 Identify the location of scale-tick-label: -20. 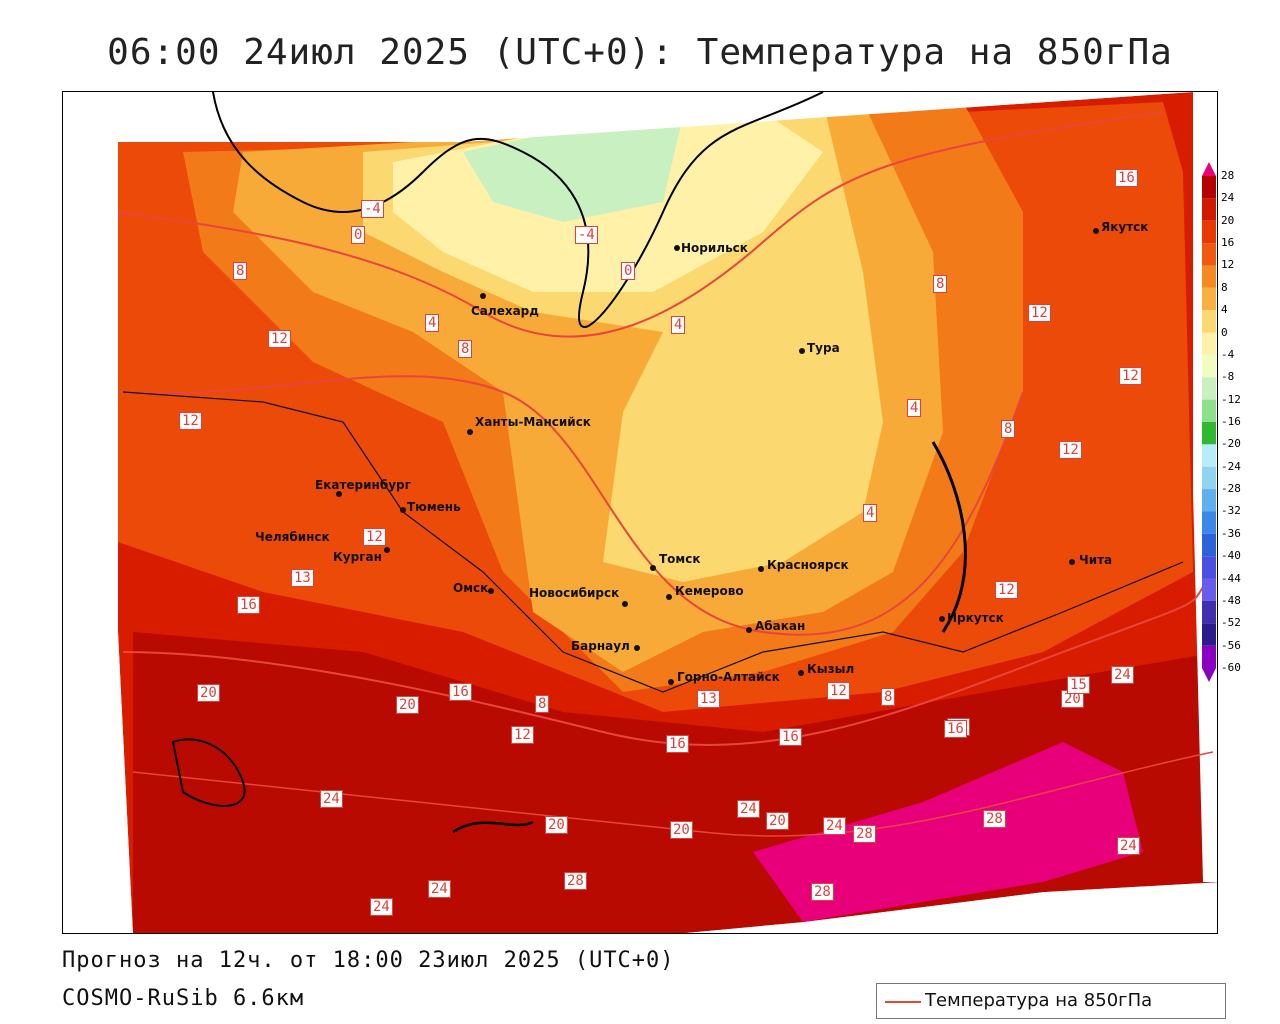
(1231, 444).